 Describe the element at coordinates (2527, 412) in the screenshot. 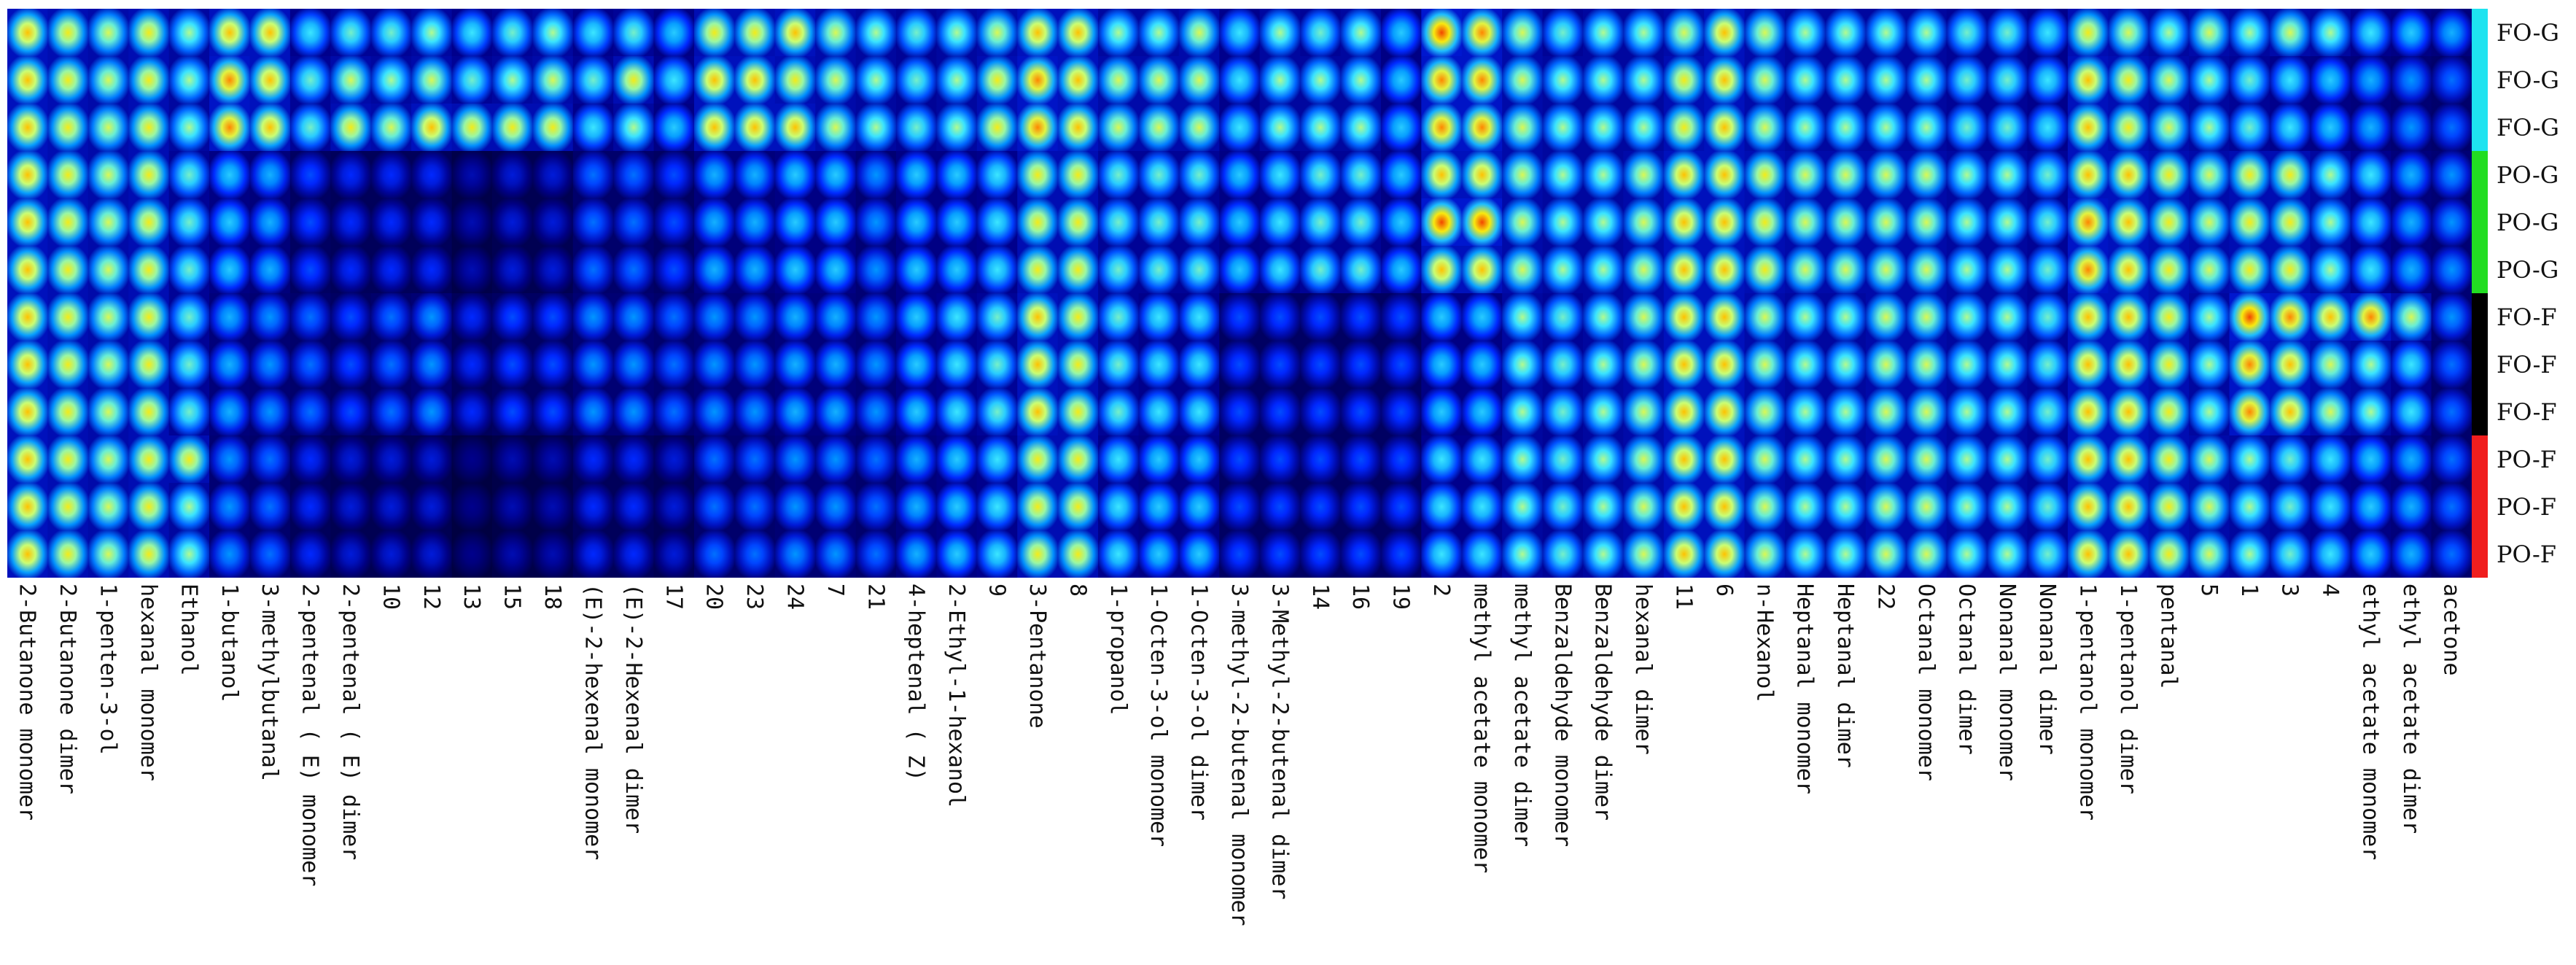

I see `row-label: FO-F` at that location.